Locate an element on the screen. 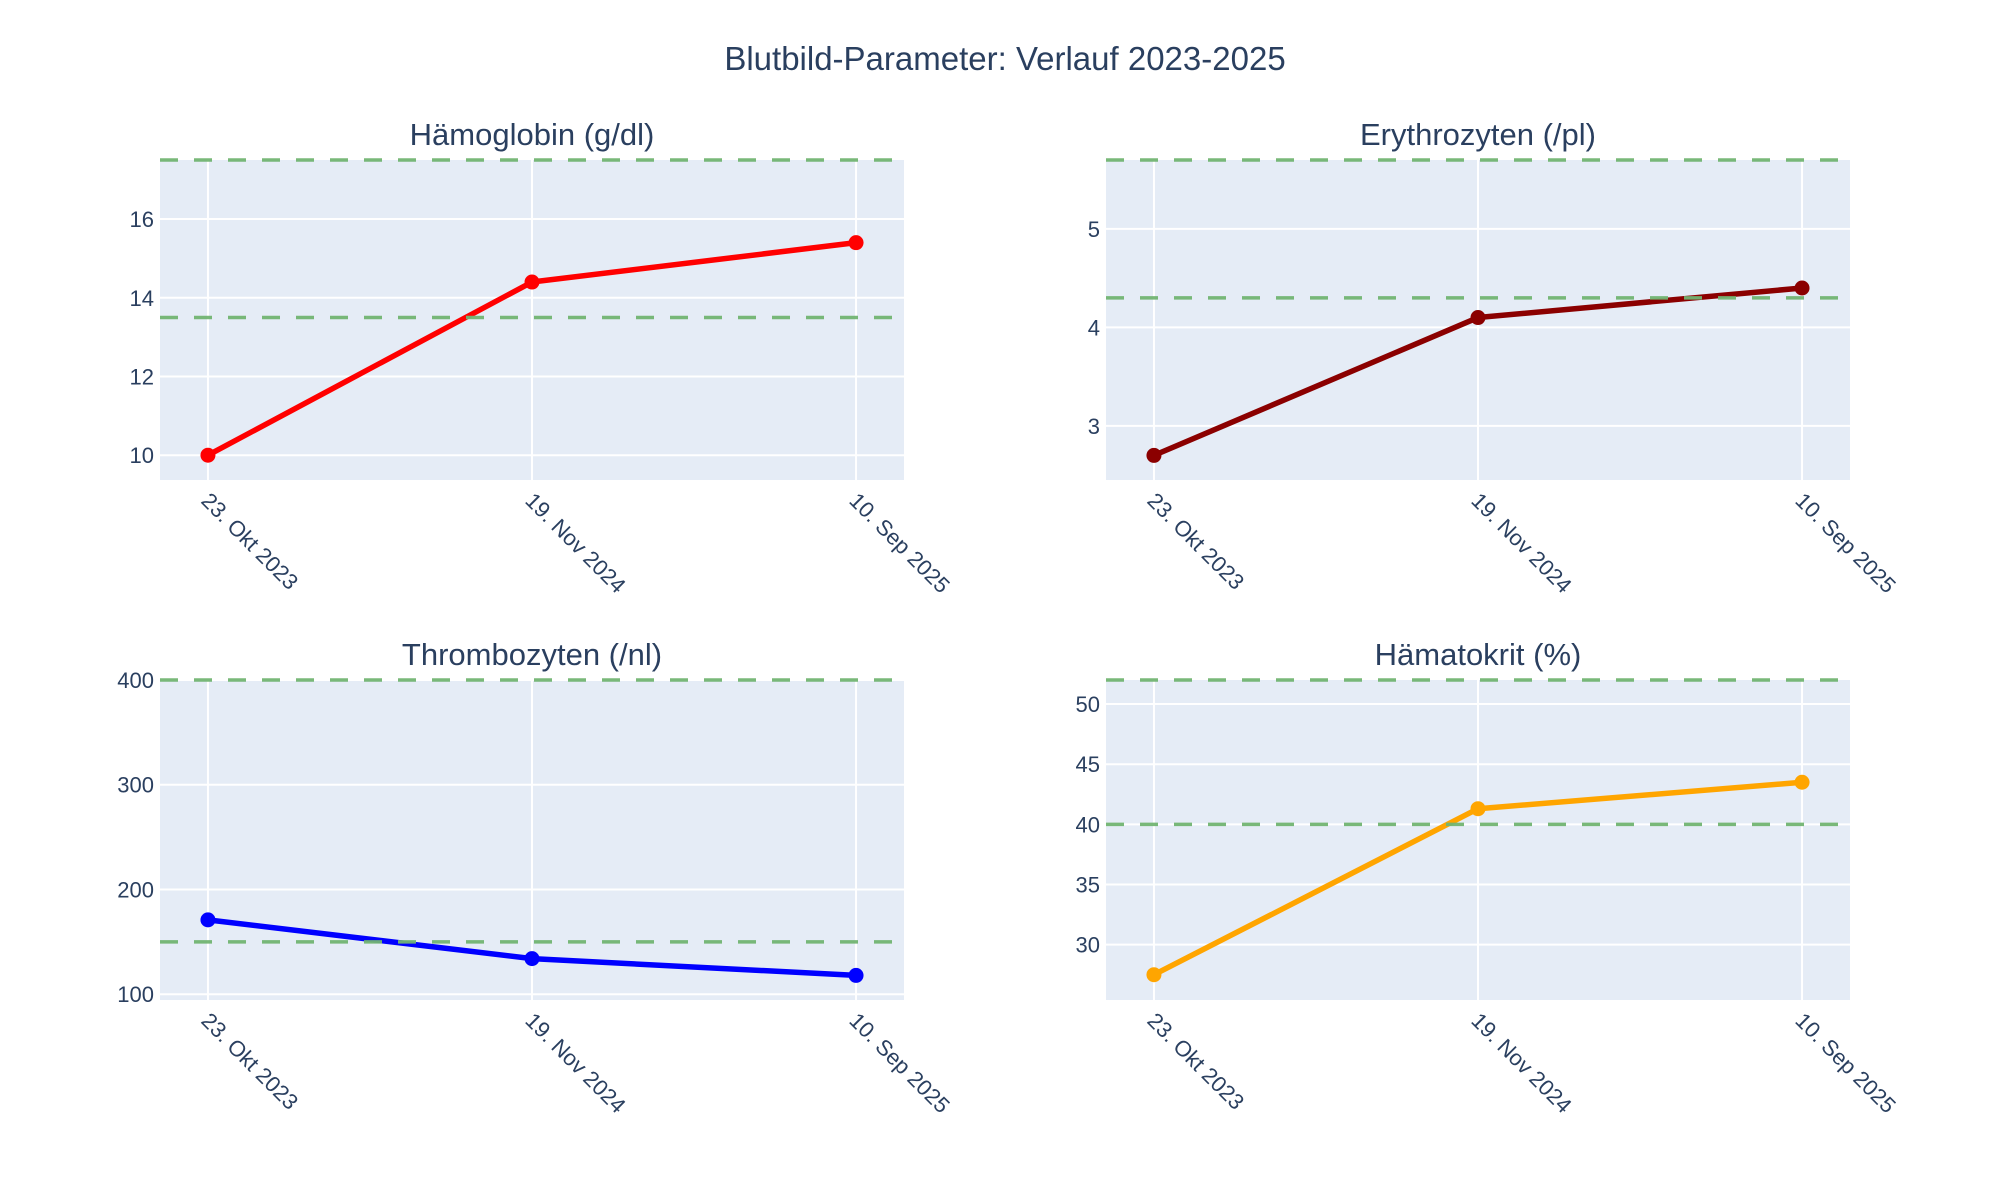 The width and height of the screenshot is (2000, 1200). y-tick-label: 100 is located at coordinates (135, 994).